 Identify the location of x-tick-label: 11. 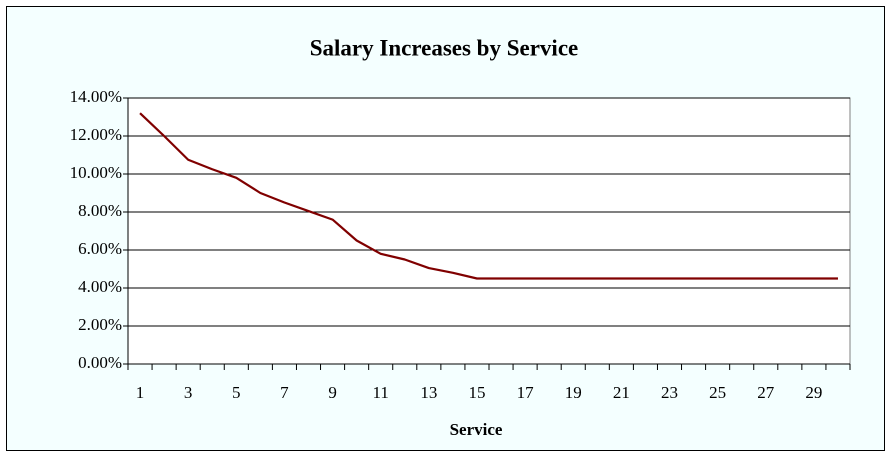
(381, 392).